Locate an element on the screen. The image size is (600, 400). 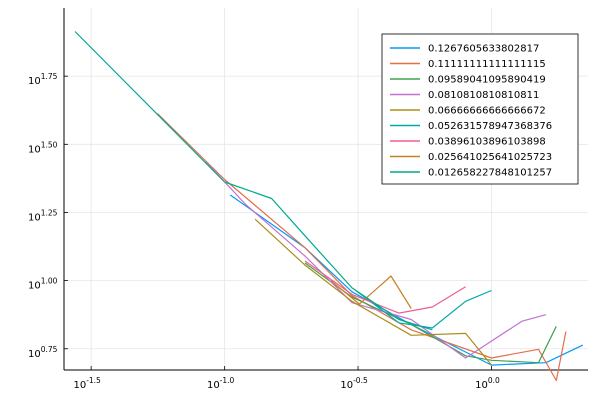
y-tick-labels: 100.75 101.00 101.25 101.50 101.75 is located at coordinates (48, 216).